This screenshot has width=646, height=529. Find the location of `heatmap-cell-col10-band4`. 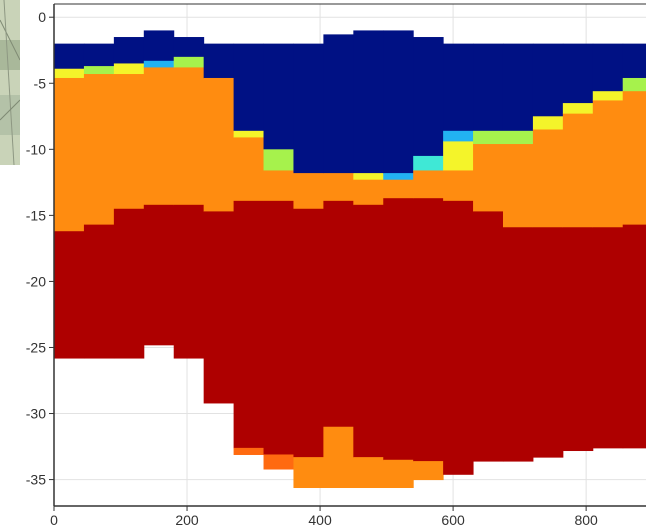

heatmap-cell-col10-band4 is located at coordinates (368, 473).